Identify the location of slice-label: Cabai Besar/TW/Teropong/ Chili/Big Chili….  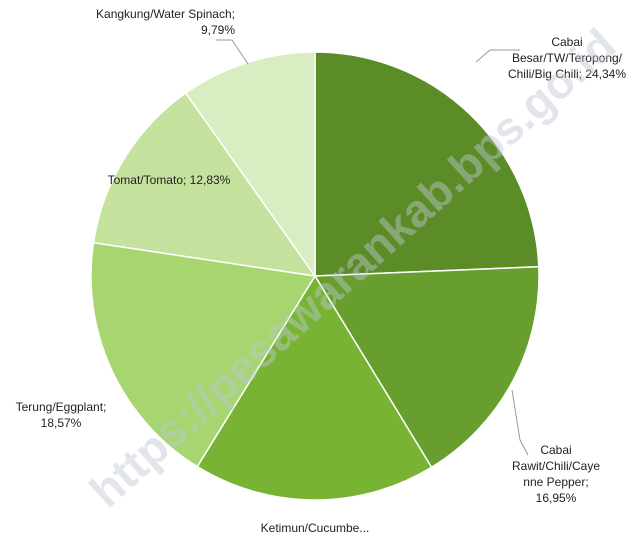
(567, 58).